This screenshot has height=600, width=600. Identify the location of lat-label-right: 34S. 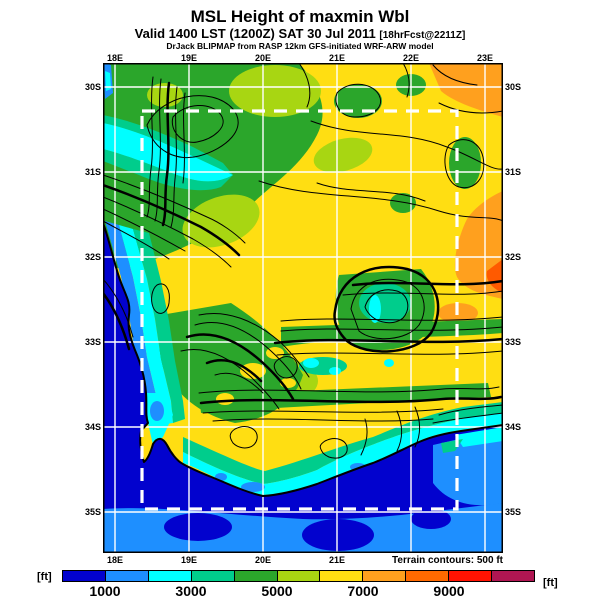
(513, 427).